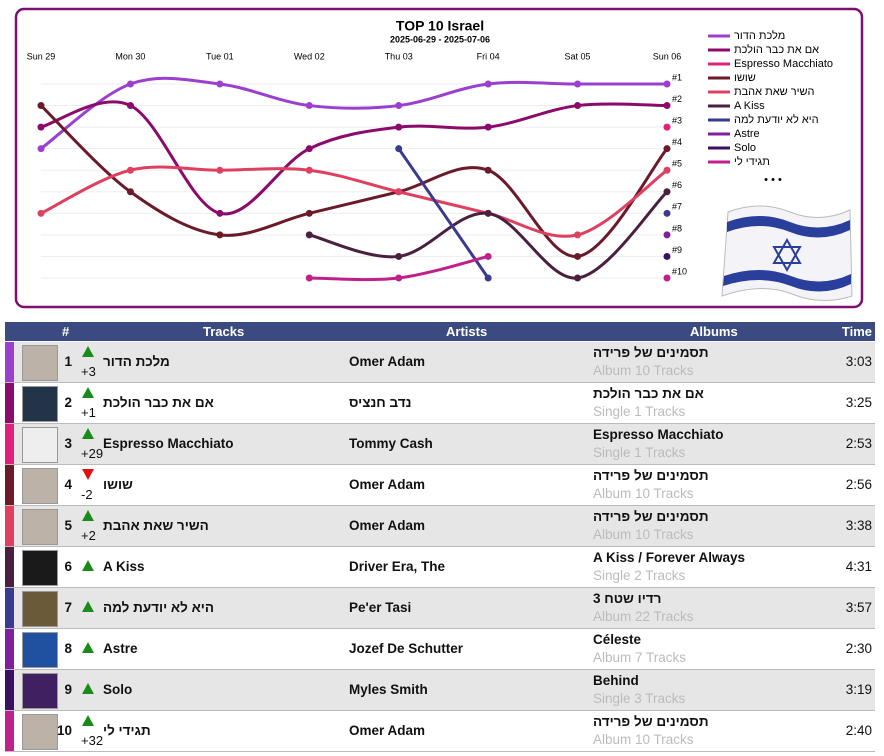  Describe the element at coordinates (858, 525) in the screenshot. I see `time: 3:38` at that location.